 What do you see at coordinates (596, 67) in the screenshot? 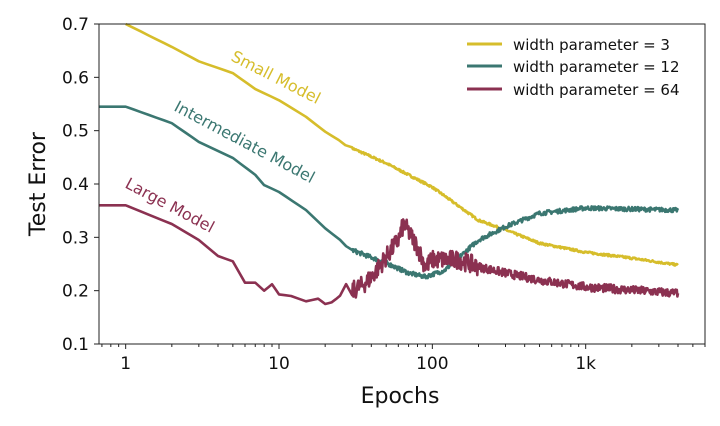
I see `legend-label-width-12: width parameter = 12` at bounding box center [596, 67].